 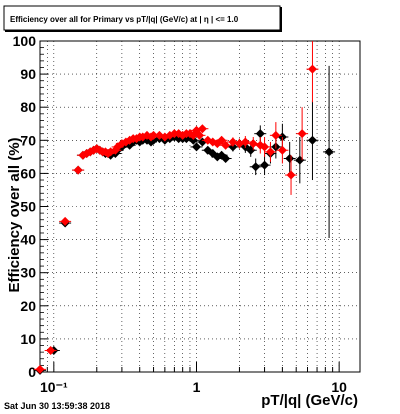 I want to click on x-tick-label: 1, so click(x=197, y=387).